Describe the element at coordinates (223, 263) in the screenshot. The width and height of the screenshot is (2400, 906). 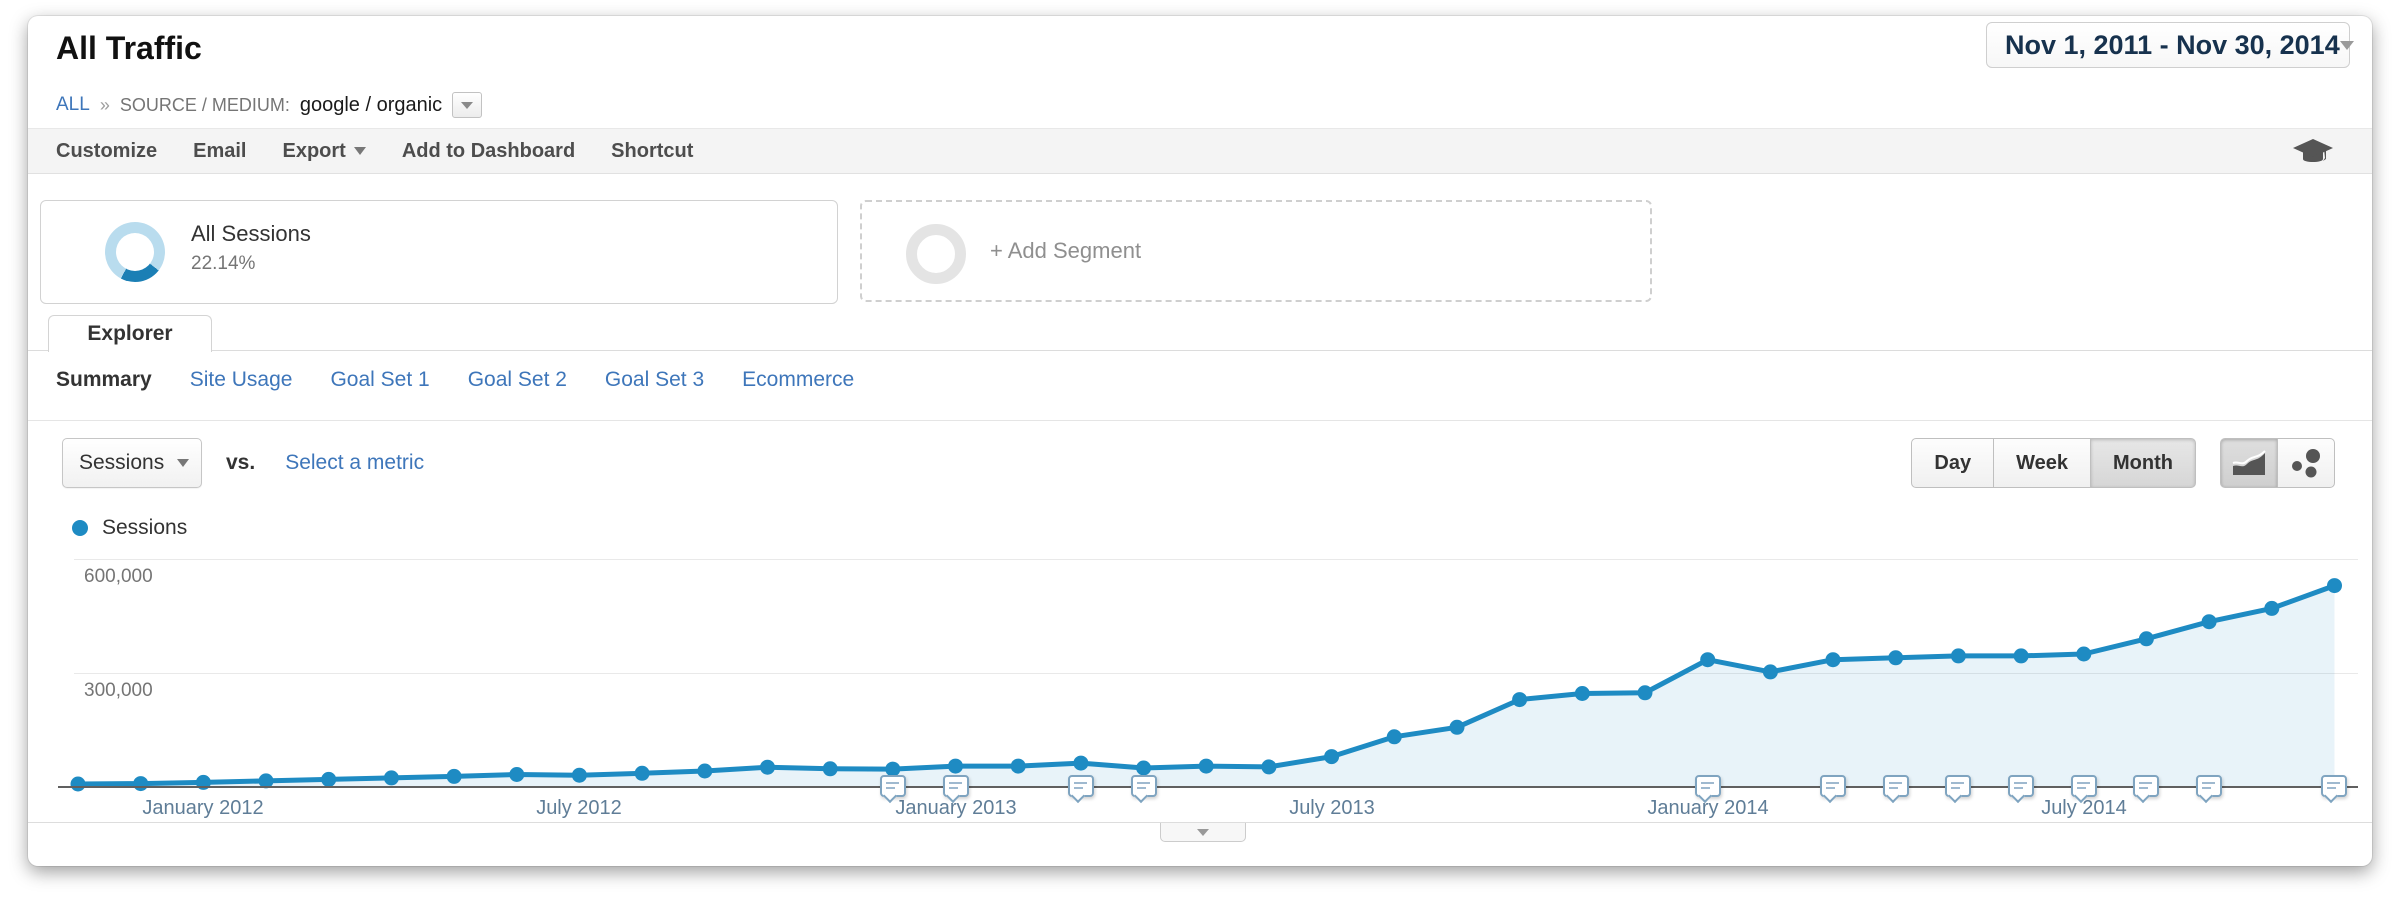
I see `segment-percent: 22.14%` at that location.